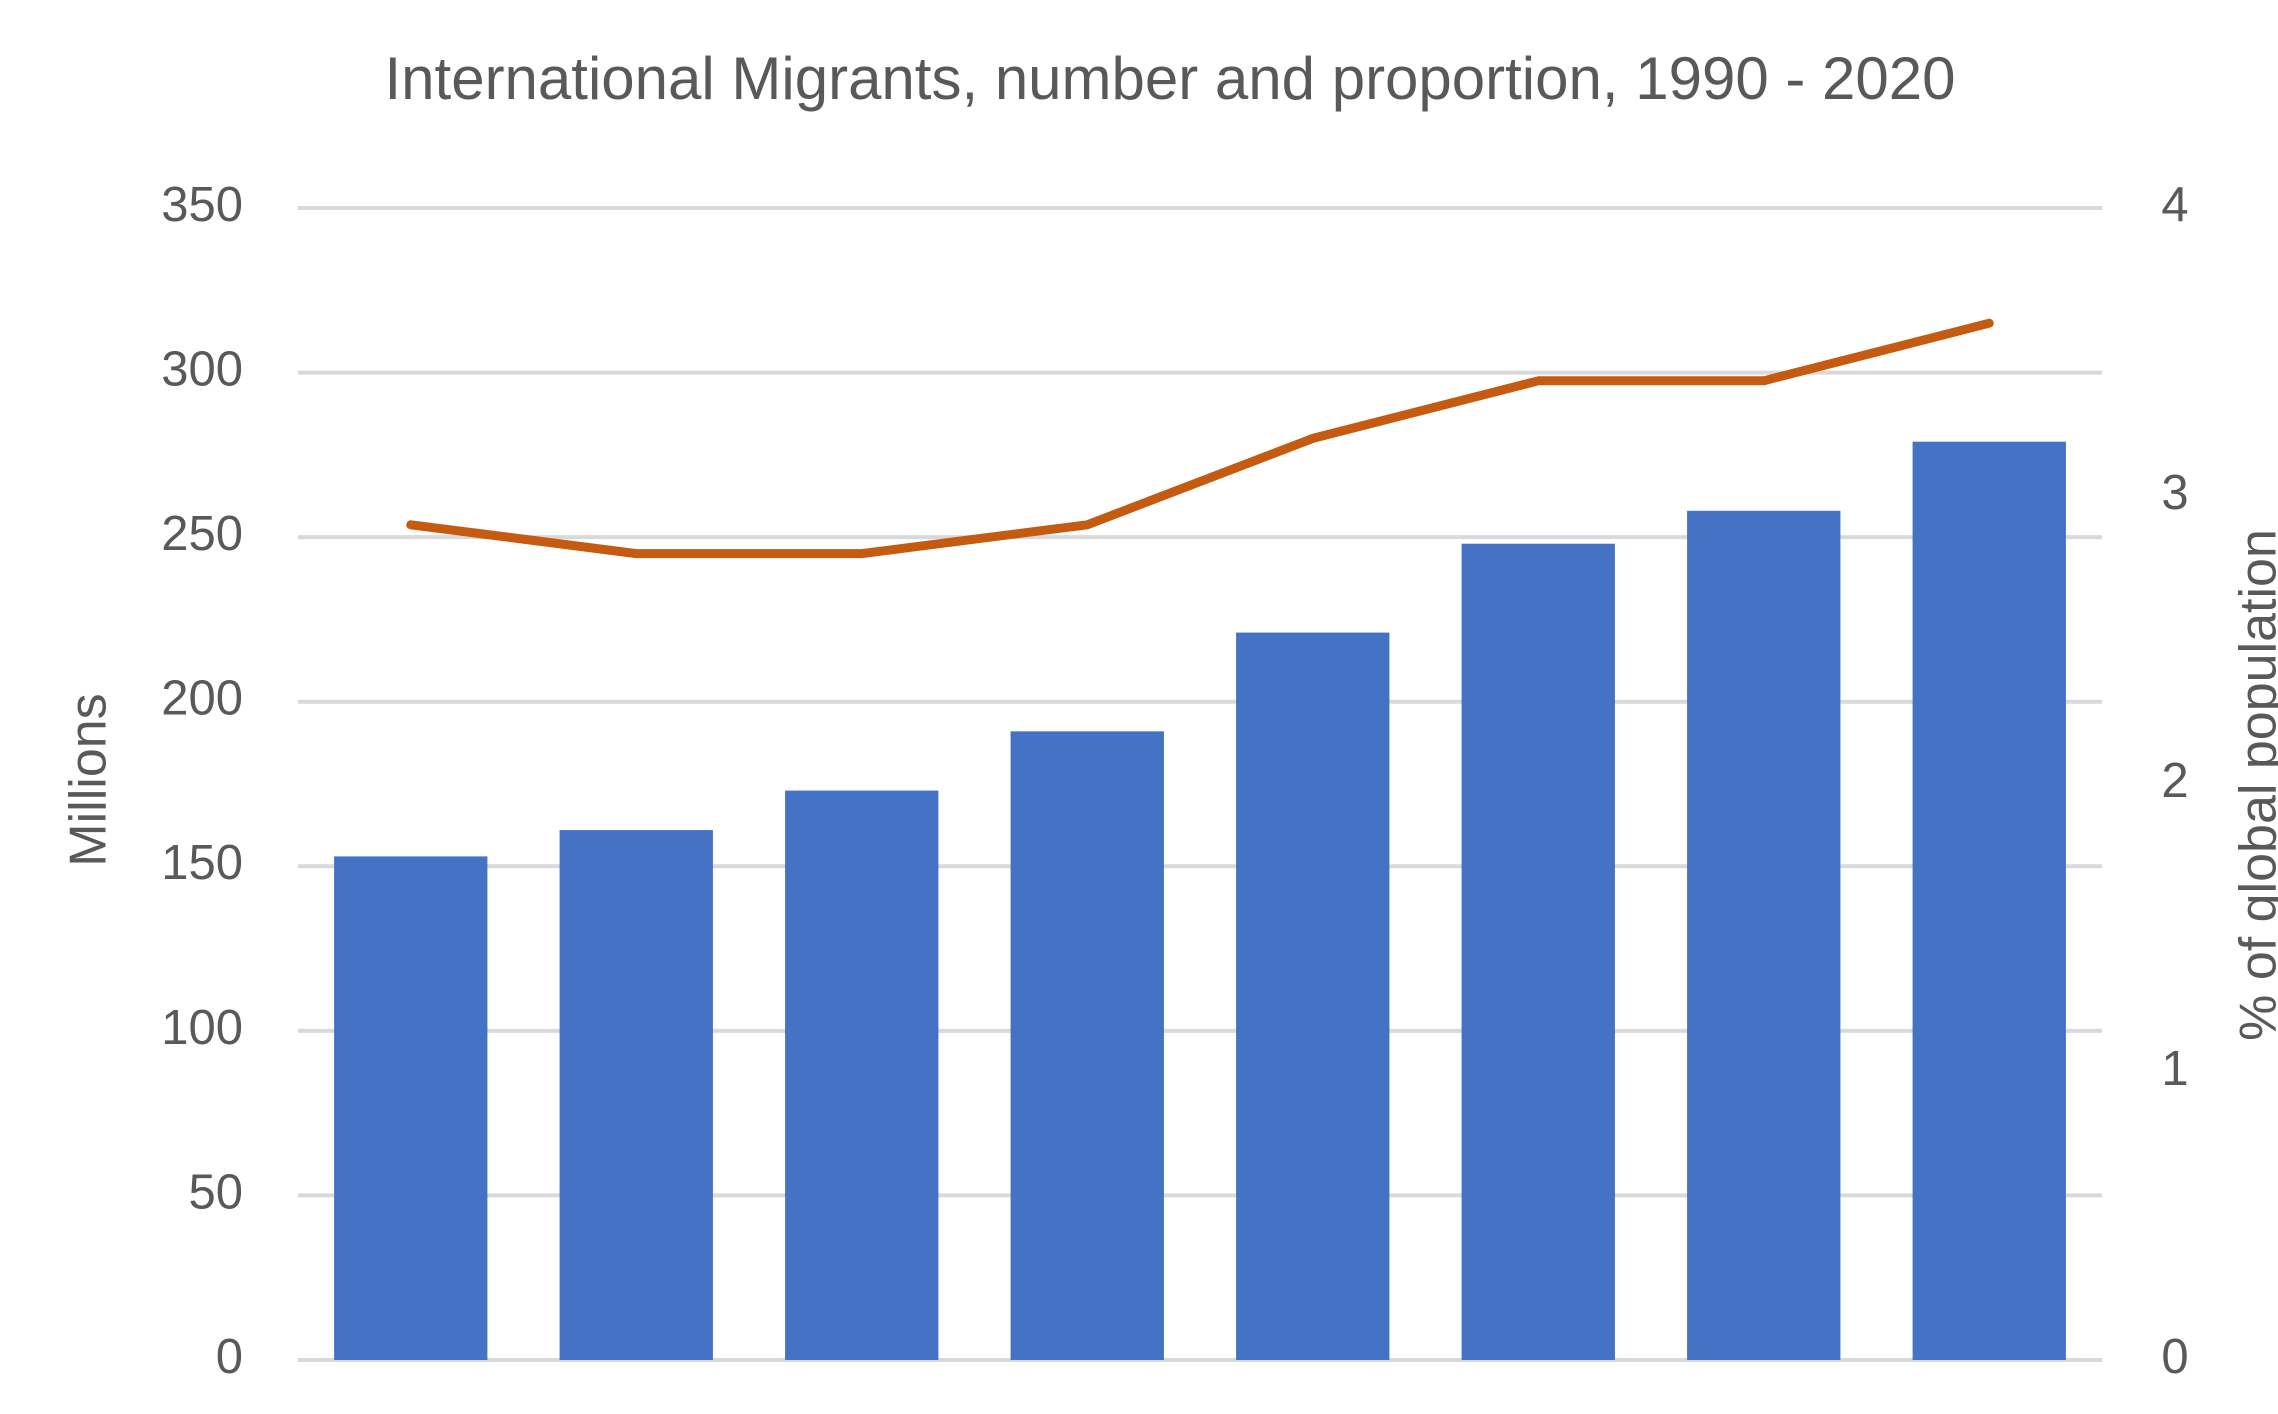 This screenshot has width=2278, height=1414. I want to click on y2-tick-label: 1, so click(2174, 1069).